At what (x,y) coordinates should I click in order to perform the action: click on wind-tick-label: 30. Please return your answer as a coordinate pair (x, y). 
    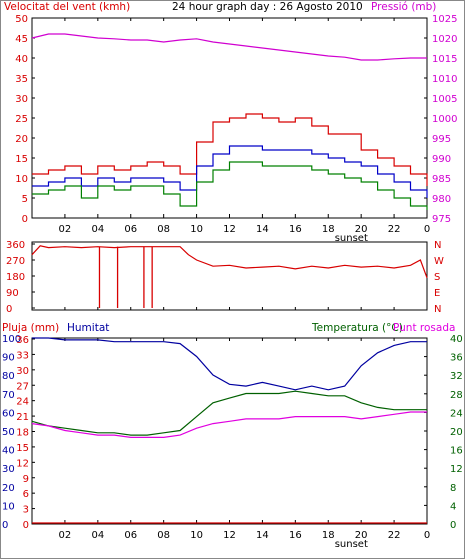
    Looking at the image, I should click on (21, 99).